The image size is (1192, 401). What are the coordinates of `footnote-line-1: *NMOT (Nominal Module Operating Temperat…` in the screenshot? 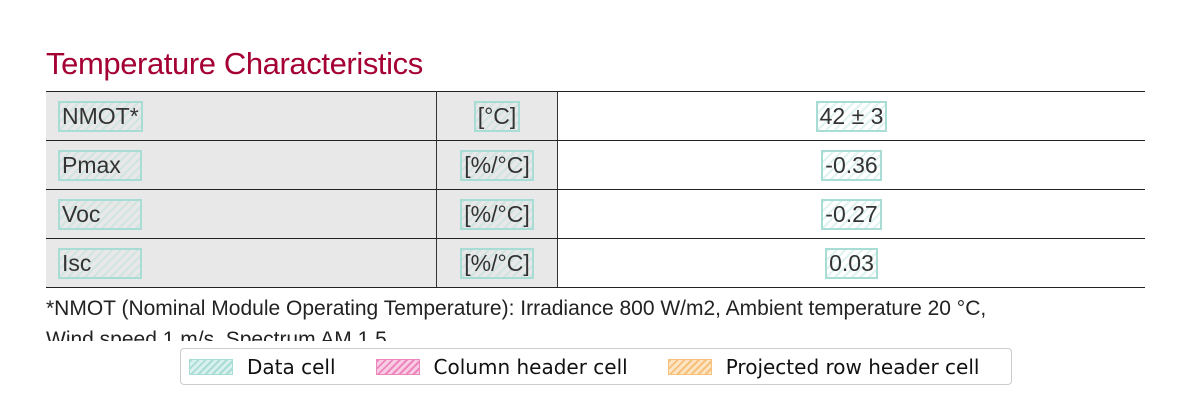 It's located at (516, 308).